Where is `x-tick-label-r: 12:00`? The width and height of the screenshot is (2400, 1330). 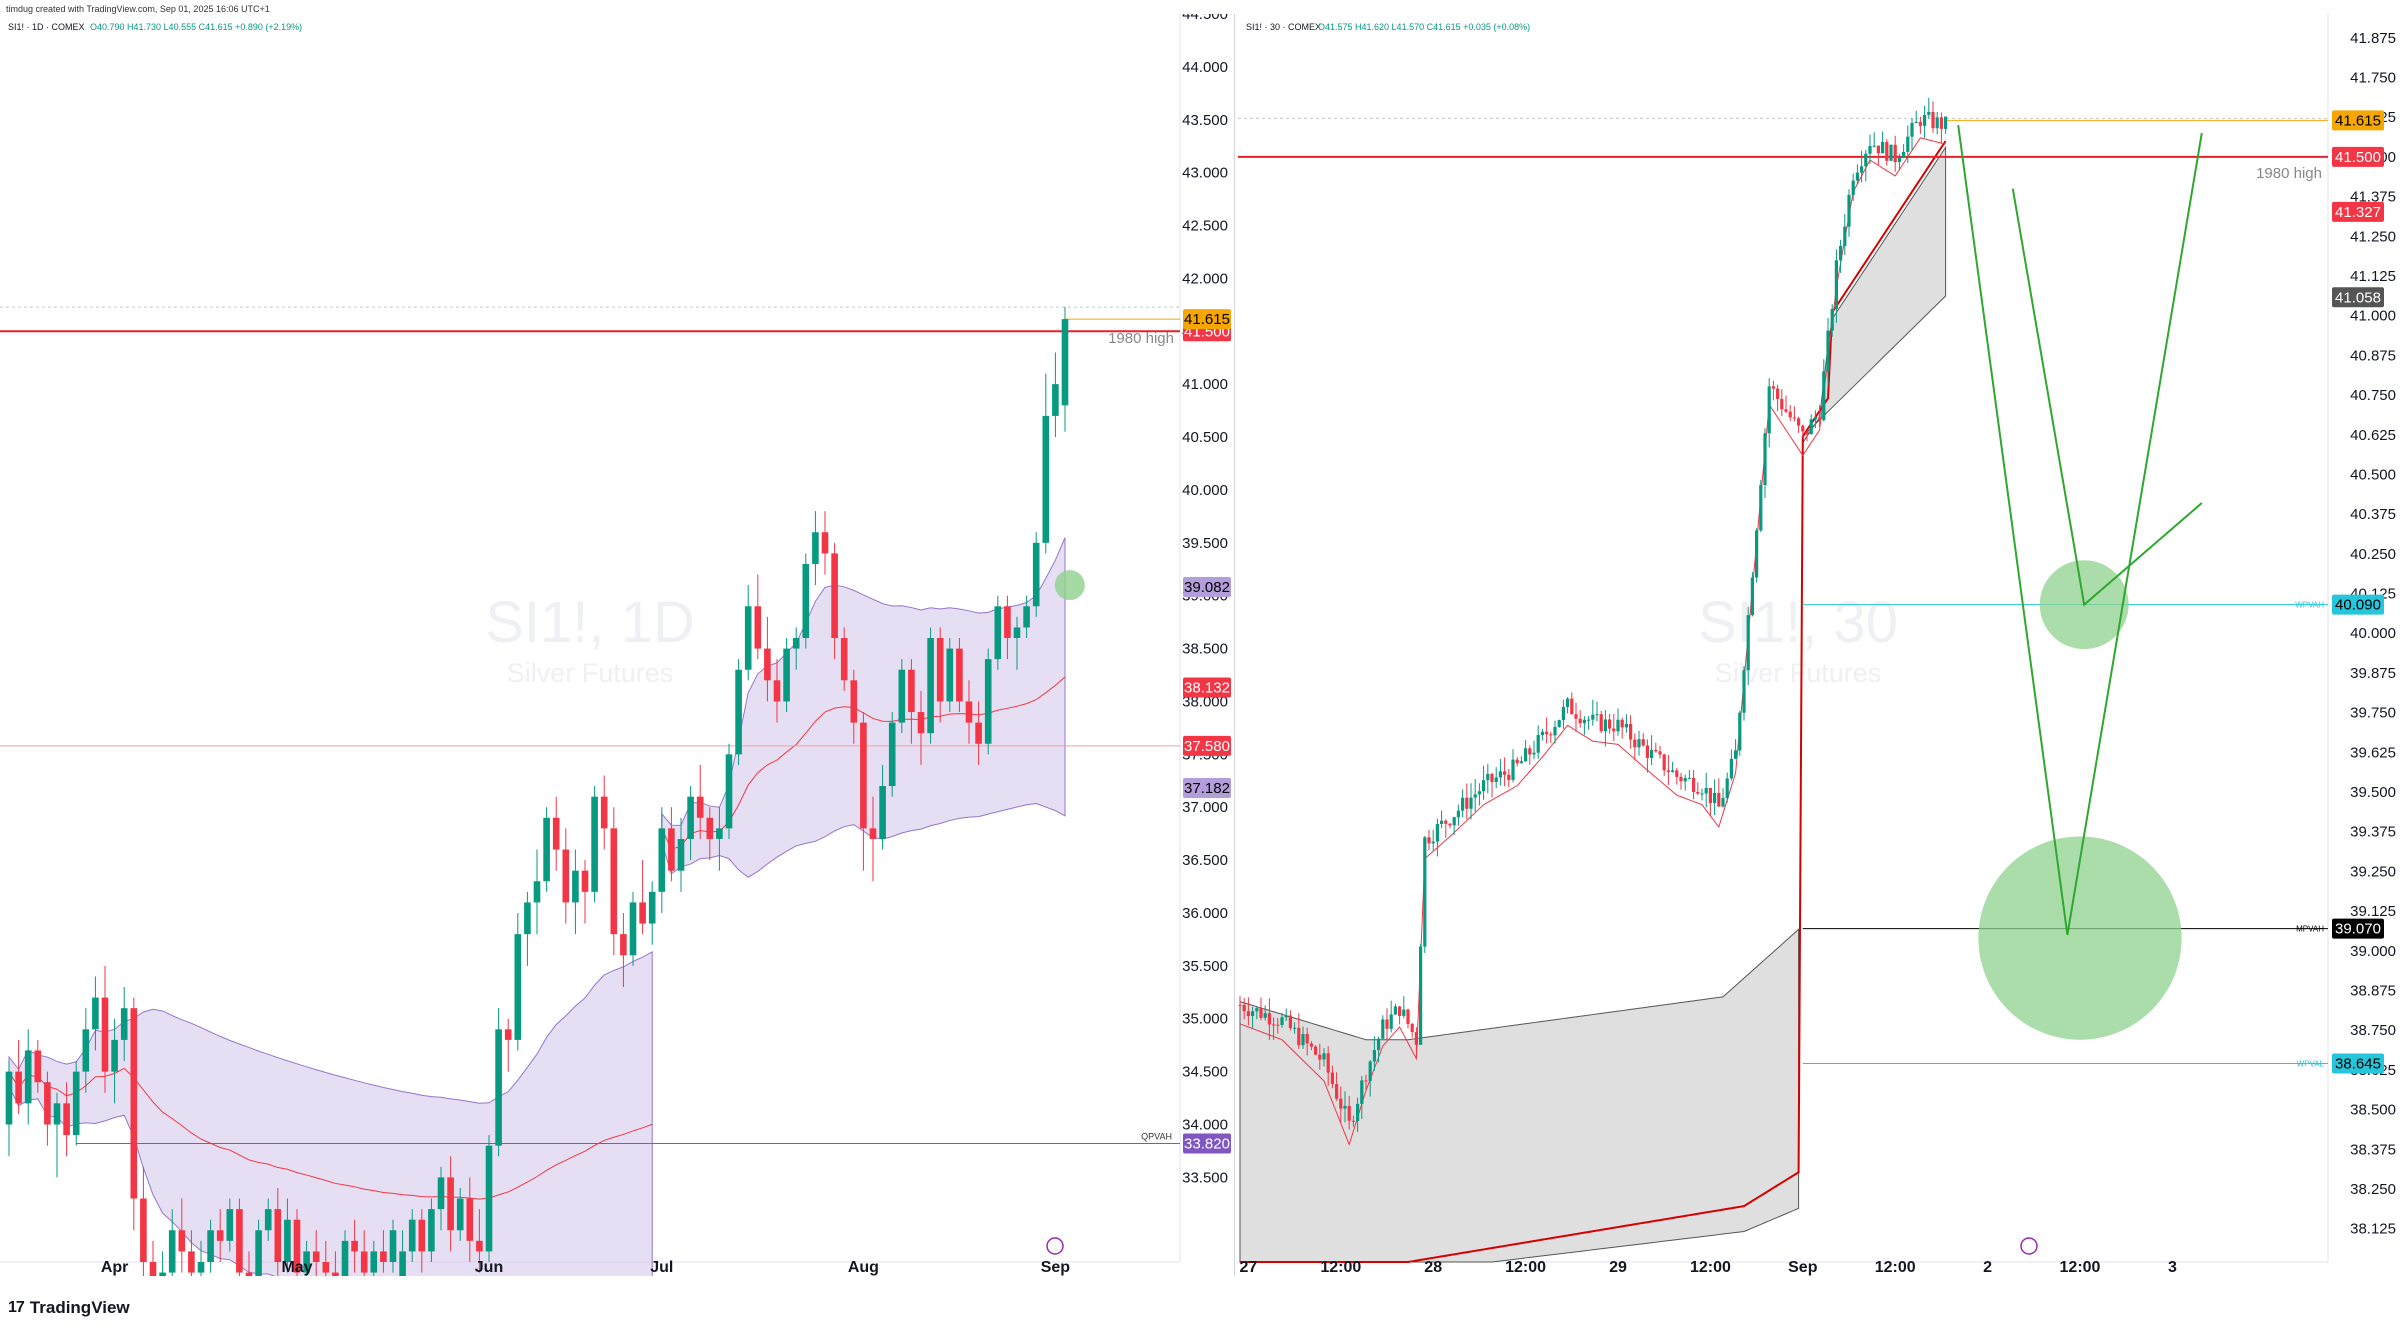 x-tick-label-r: 12:00 is located at coordinates (1710, 1267).